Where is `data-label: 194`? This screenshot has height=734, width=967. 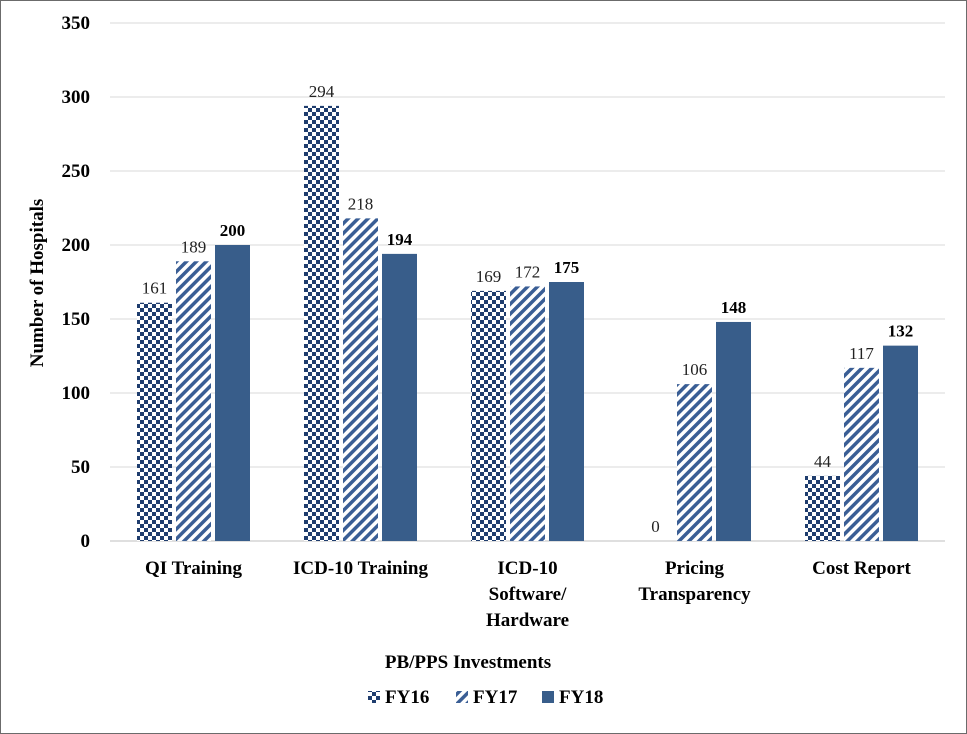 data-label: 194 is located at coordinates (400, 239).